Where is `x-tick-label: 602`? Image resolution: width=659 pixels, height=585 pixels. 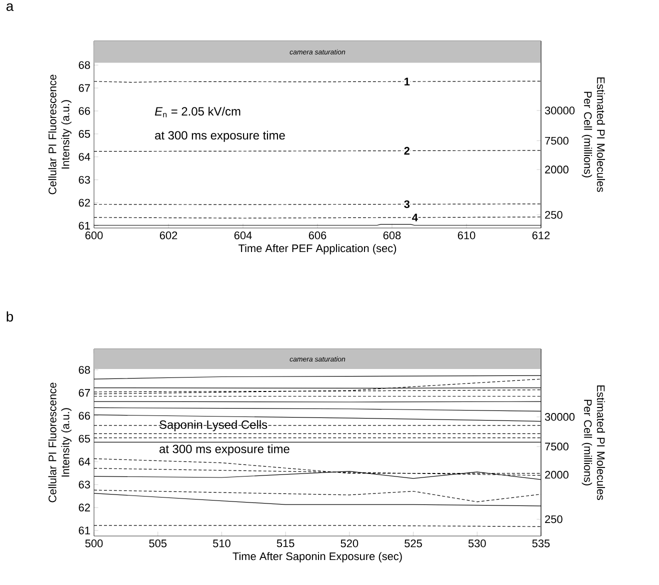 x-tick-label: 602 is located at coordinates (169, 236).